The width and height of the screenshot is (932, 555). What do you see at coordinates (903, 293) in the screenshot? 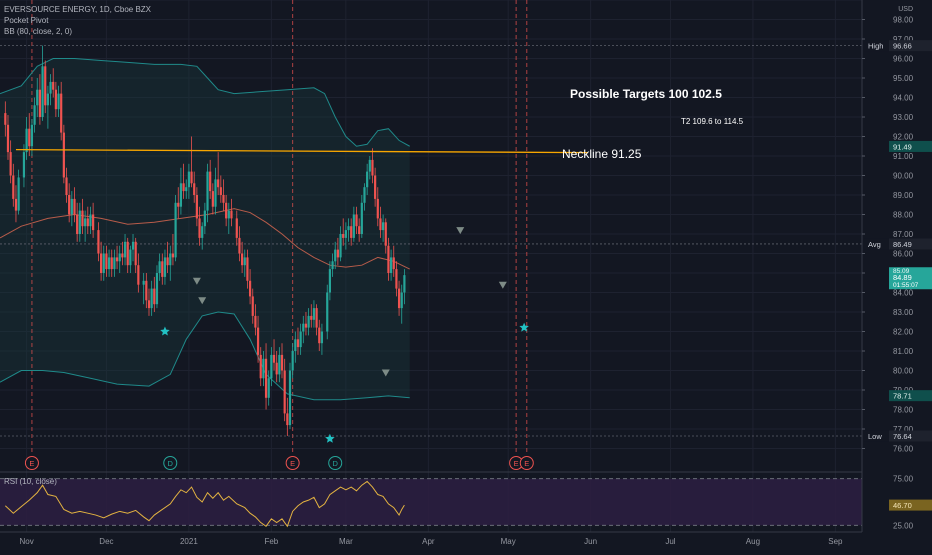
I see `price-tick-label: 84.00` at bounding box center [903, 293].